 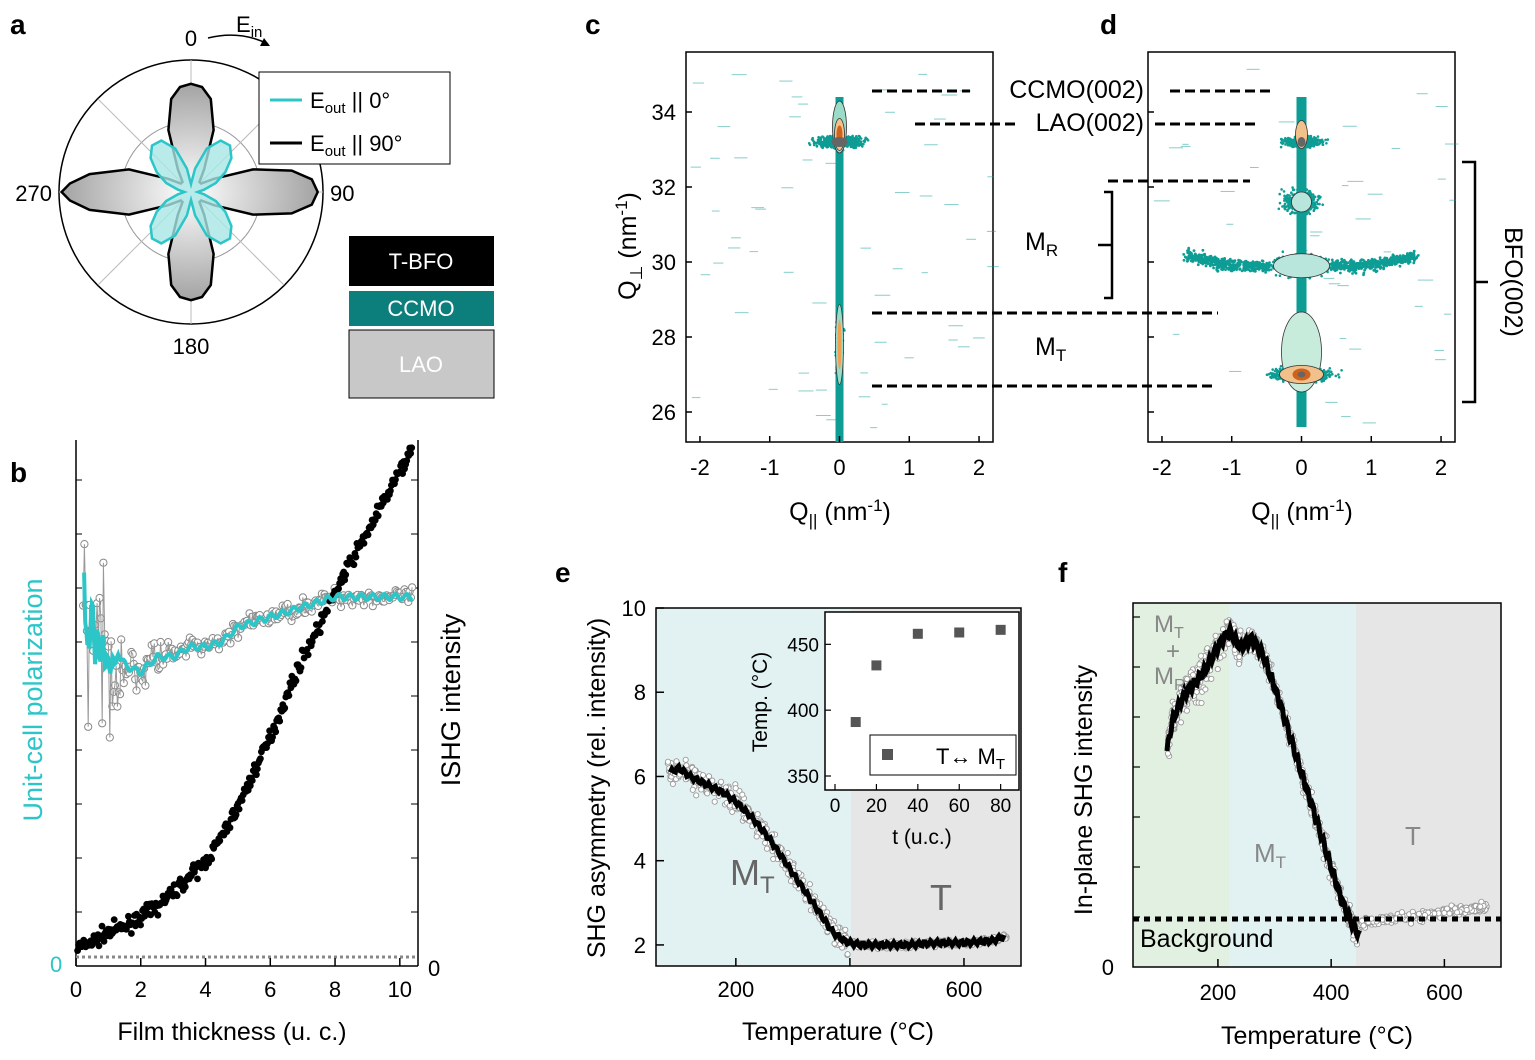 What do you see at coordinates (1063, 572) in the screenshot?
I see `panel-label-f: f` at bounding box center [1063, 572].